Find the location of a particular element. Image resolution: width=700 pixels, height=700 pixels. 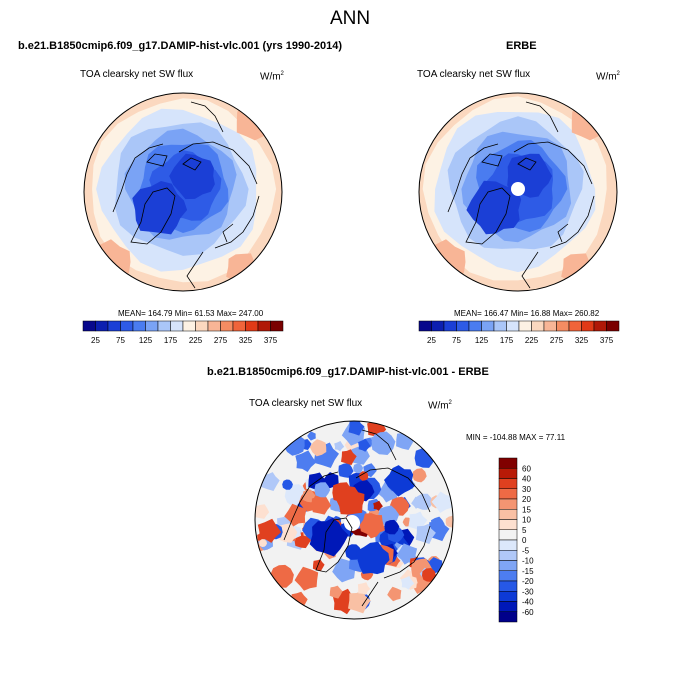

map-border is located at coordinates (354, 520).